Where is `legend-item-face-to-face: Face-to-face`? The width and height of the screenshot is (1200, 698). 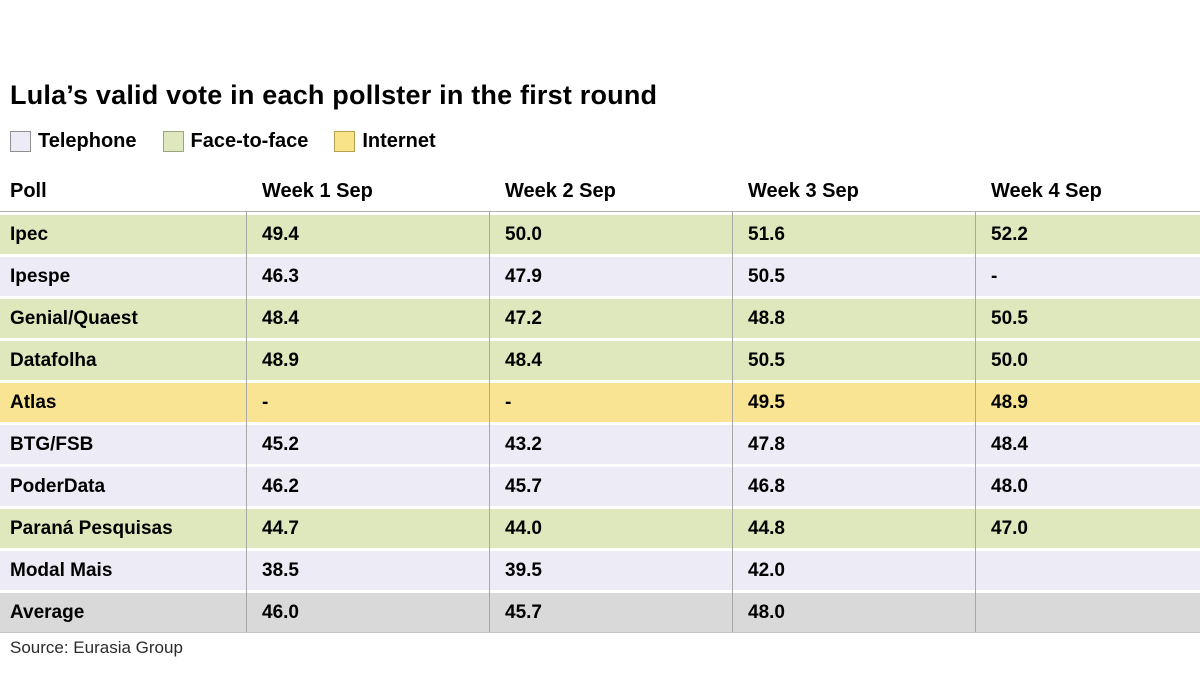
legend-item-face-to-face: Face-to-face is located at coordinates (235, 141).